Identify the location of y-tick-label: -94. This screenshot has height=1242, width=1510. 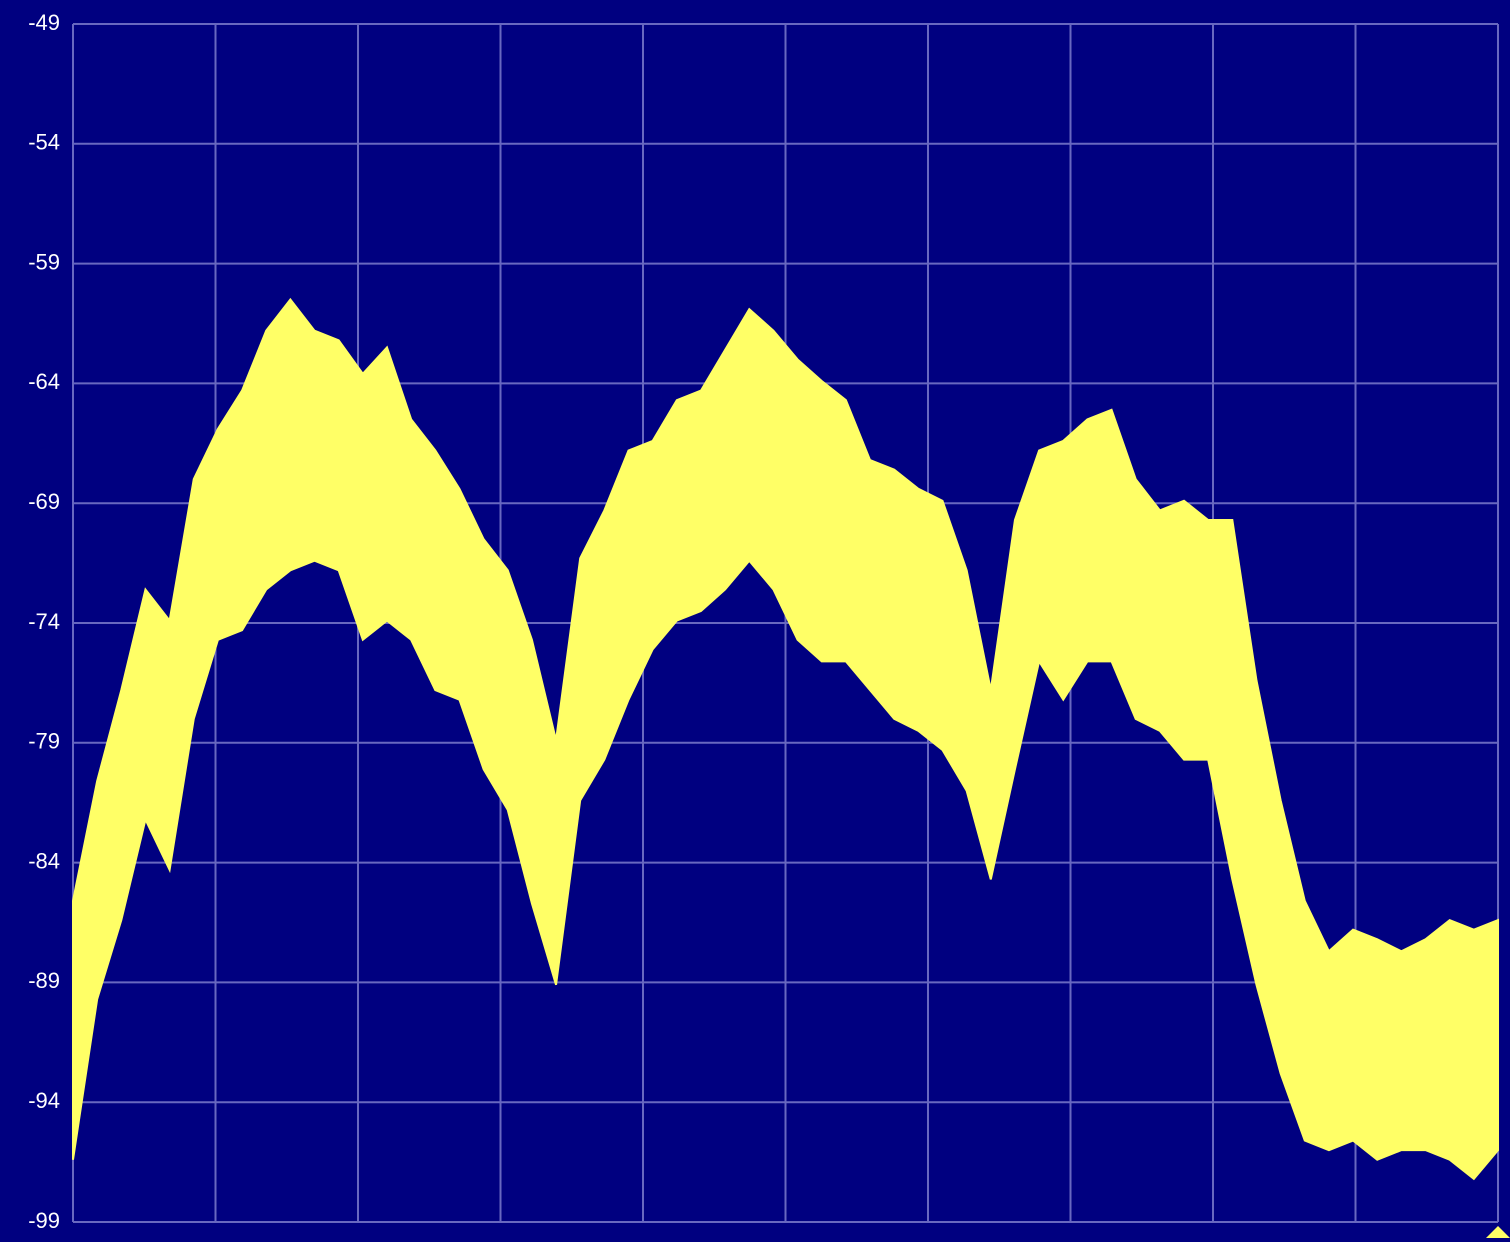
(44, 1100).